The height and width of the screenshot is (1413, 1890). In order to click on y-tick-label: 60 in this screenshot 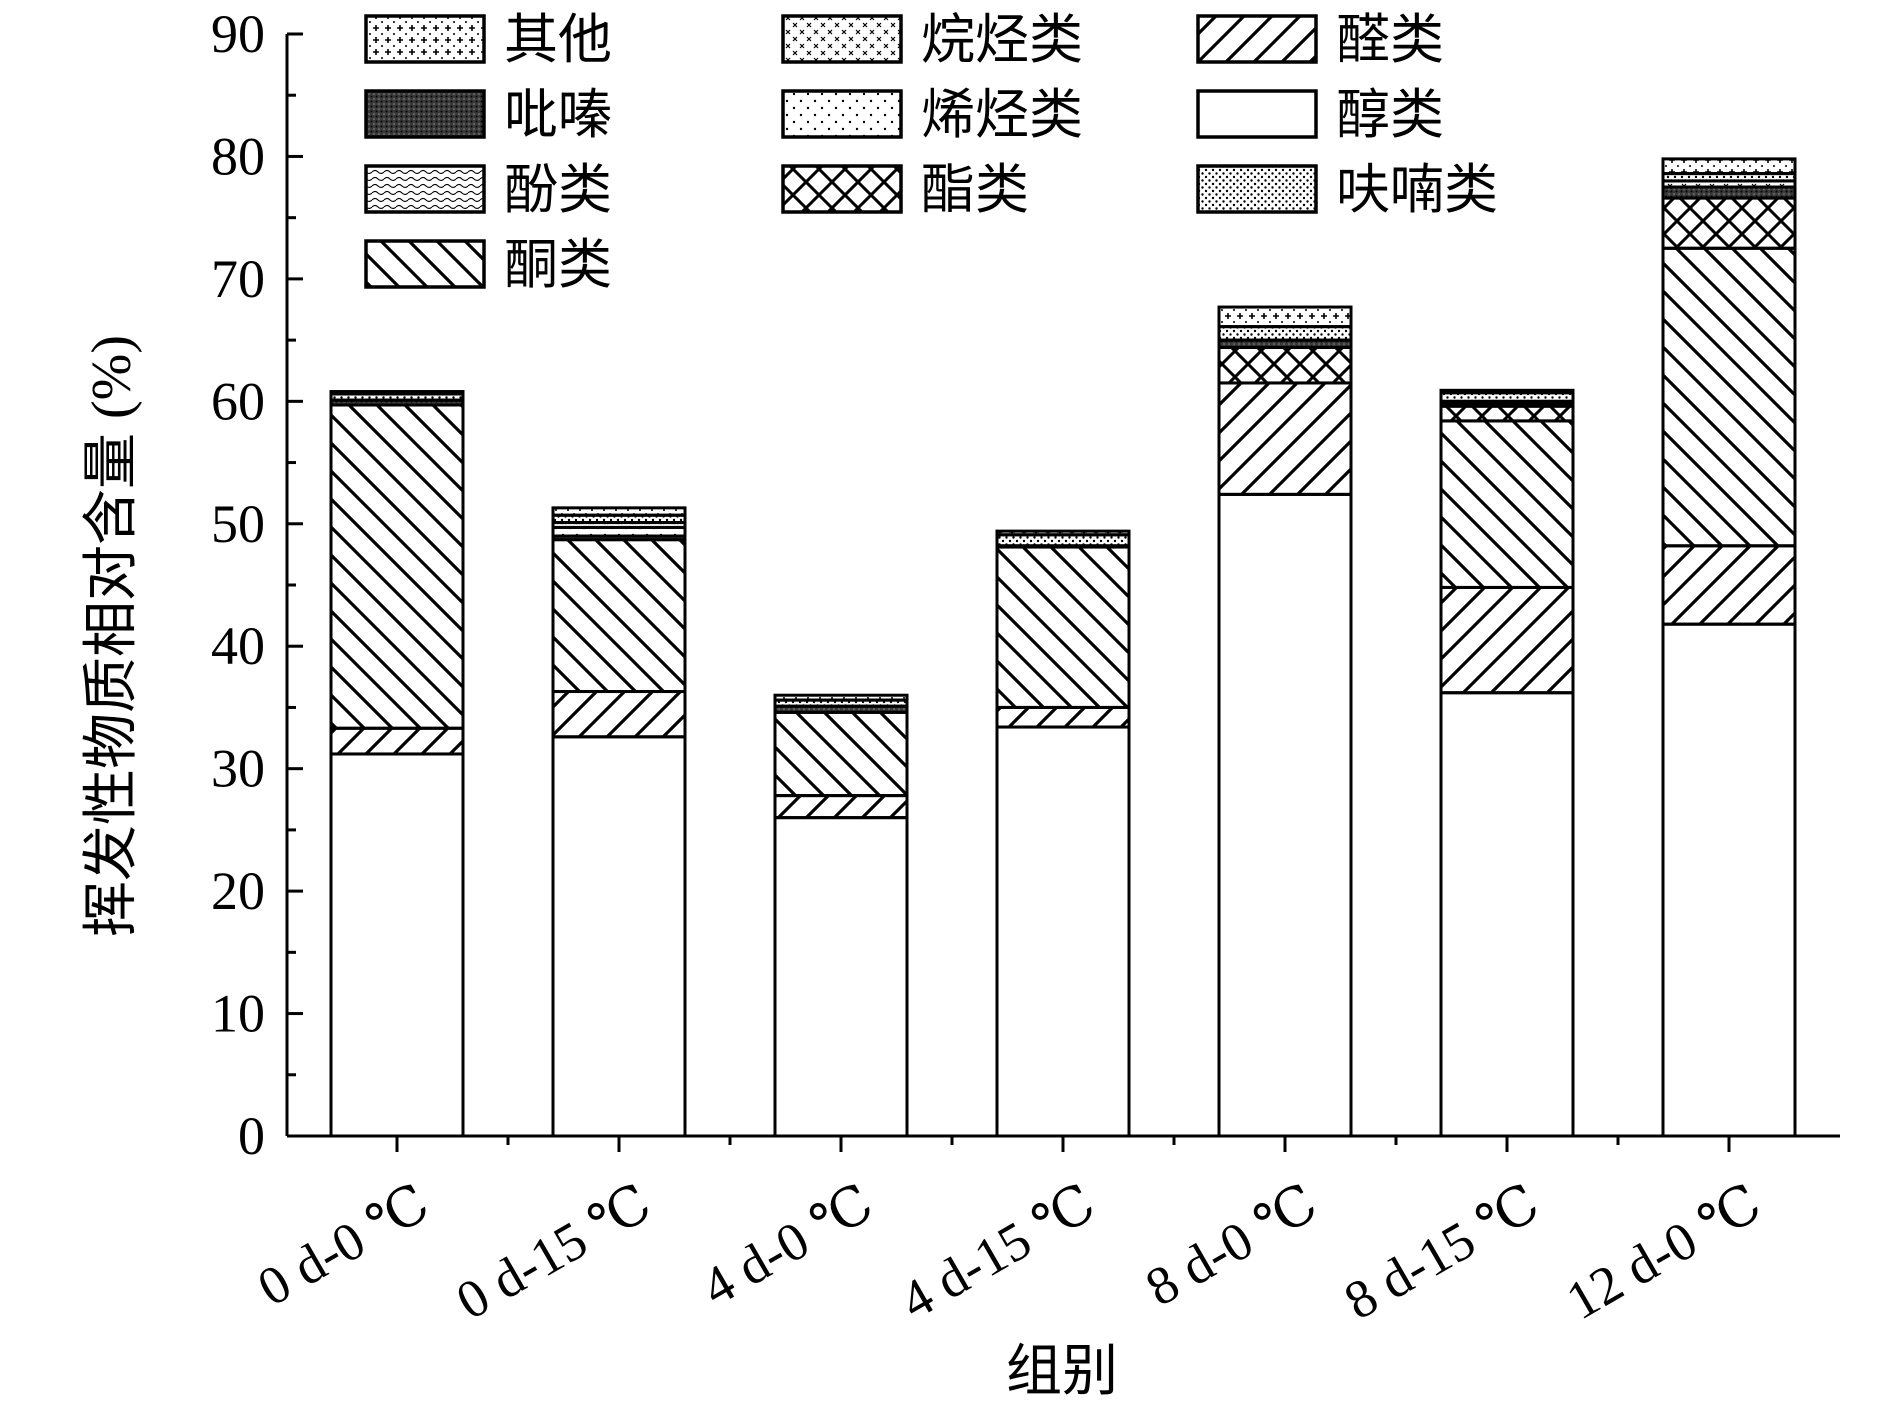, I will do `click(238, 401)`.